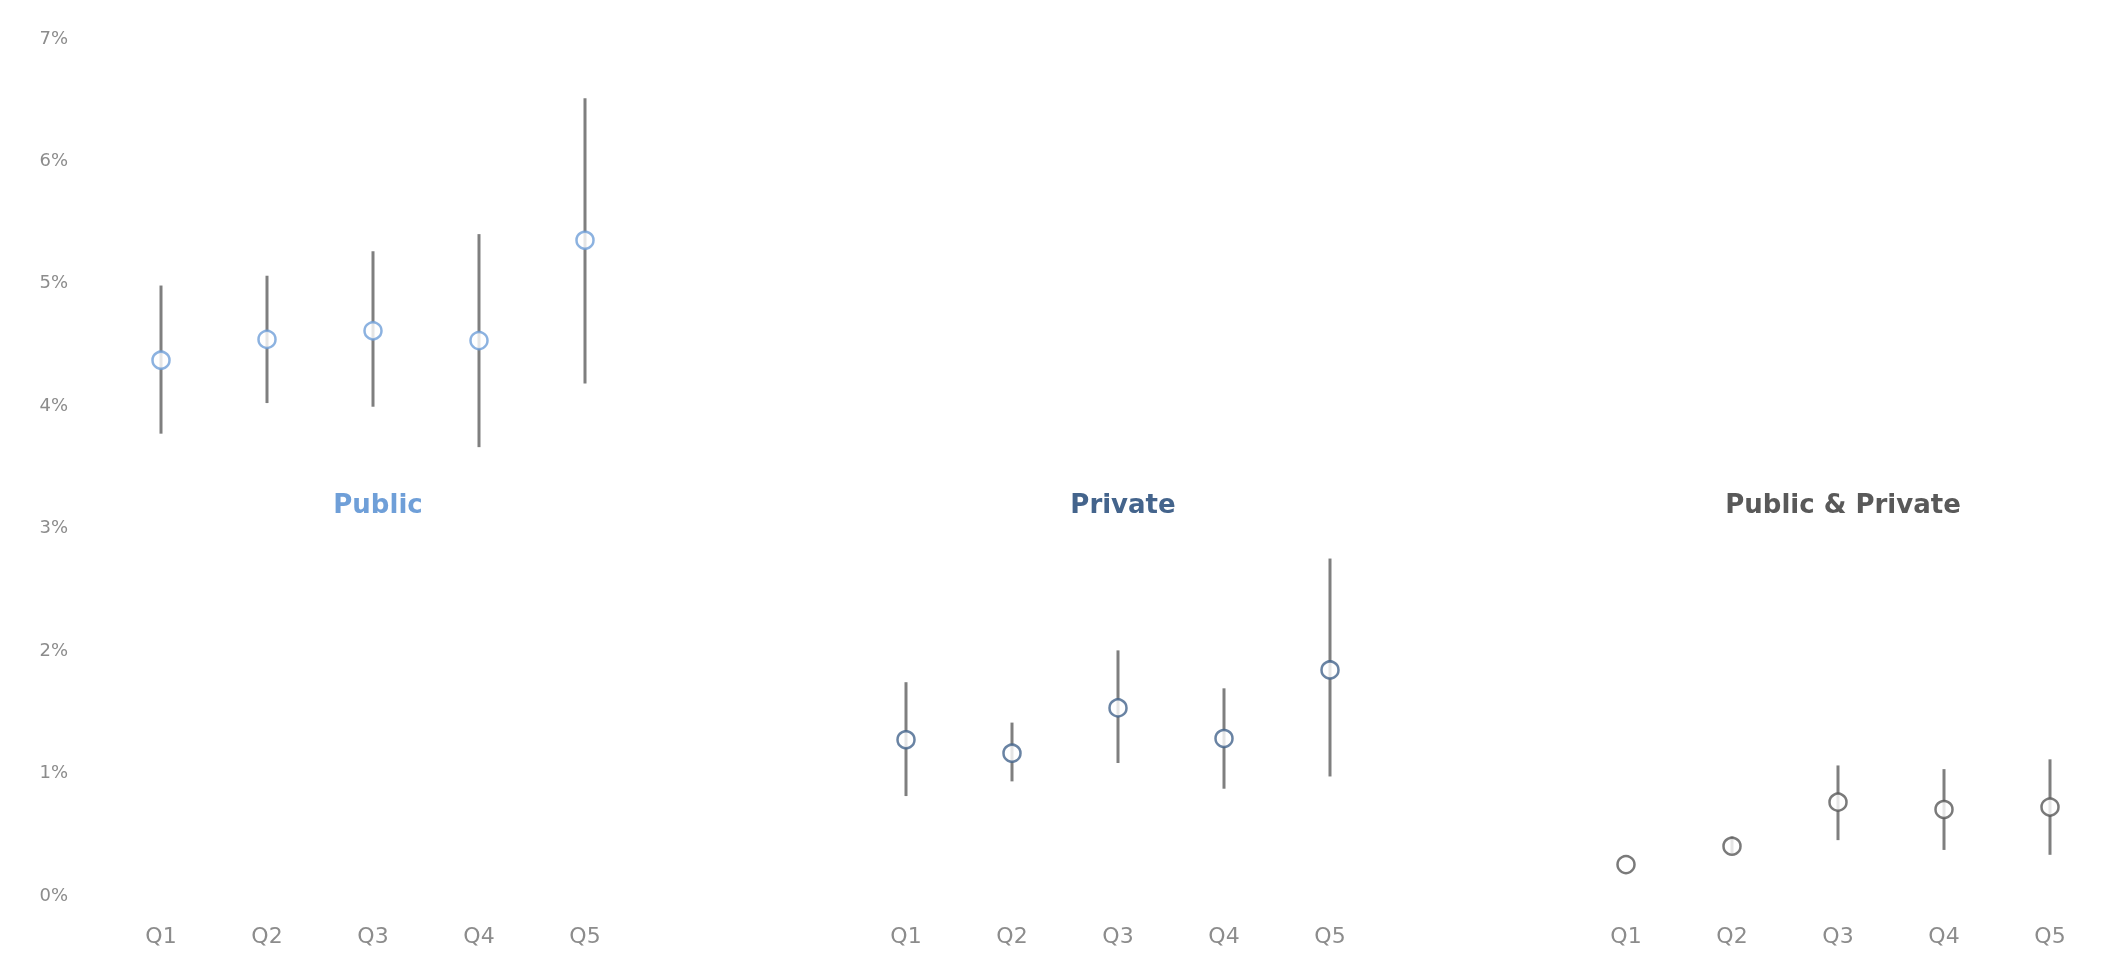  I want to click on y-tick-label: 1%, so click(53, 772).